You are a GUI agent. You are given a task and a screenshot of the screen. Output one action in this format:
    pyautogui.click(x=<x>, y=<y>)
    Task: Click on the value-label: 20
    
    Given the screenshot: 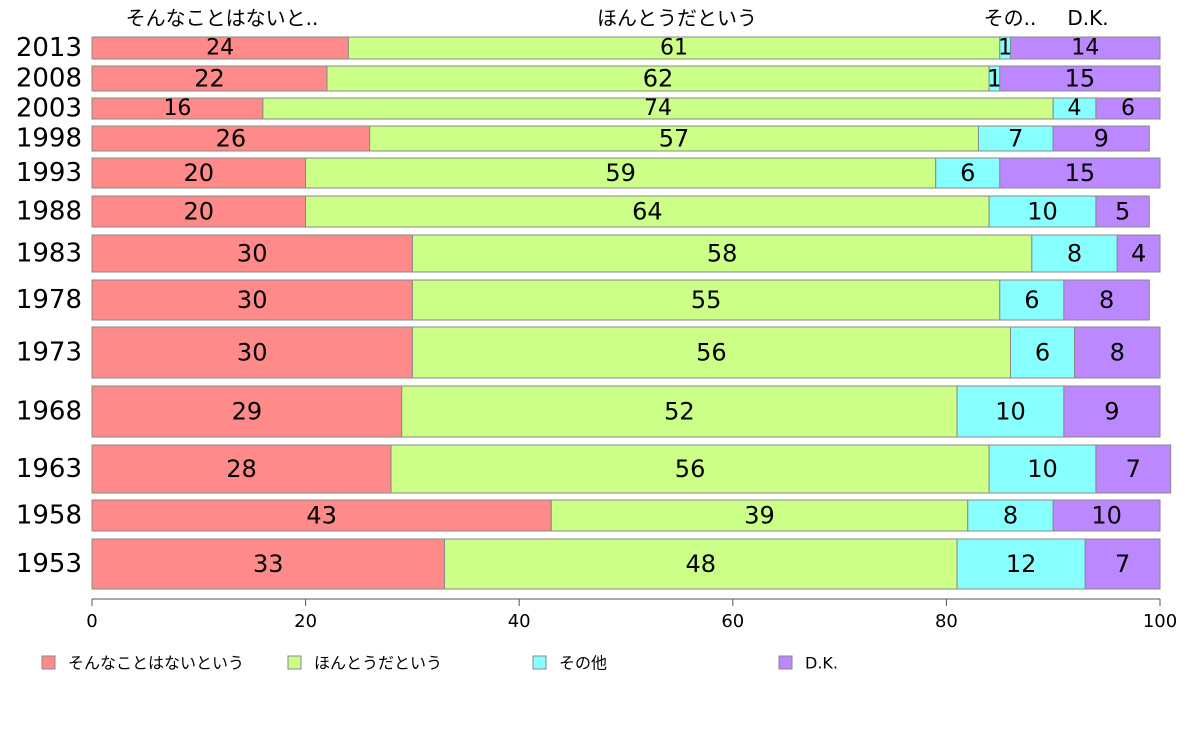 What is the action you would take?
    pyautogui.click(x=199, y=212)
    